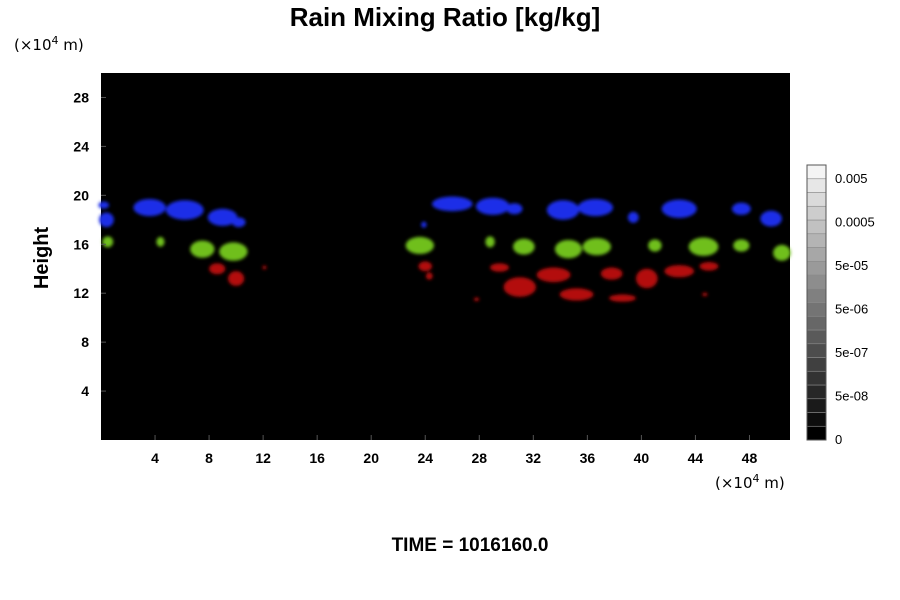 This screenshot has height=600, width=900. What do you see at coordinates (851, 178) in the screenshot?
I see `colorbar-tick-label: 0.005` at bounding box center [851, 178].